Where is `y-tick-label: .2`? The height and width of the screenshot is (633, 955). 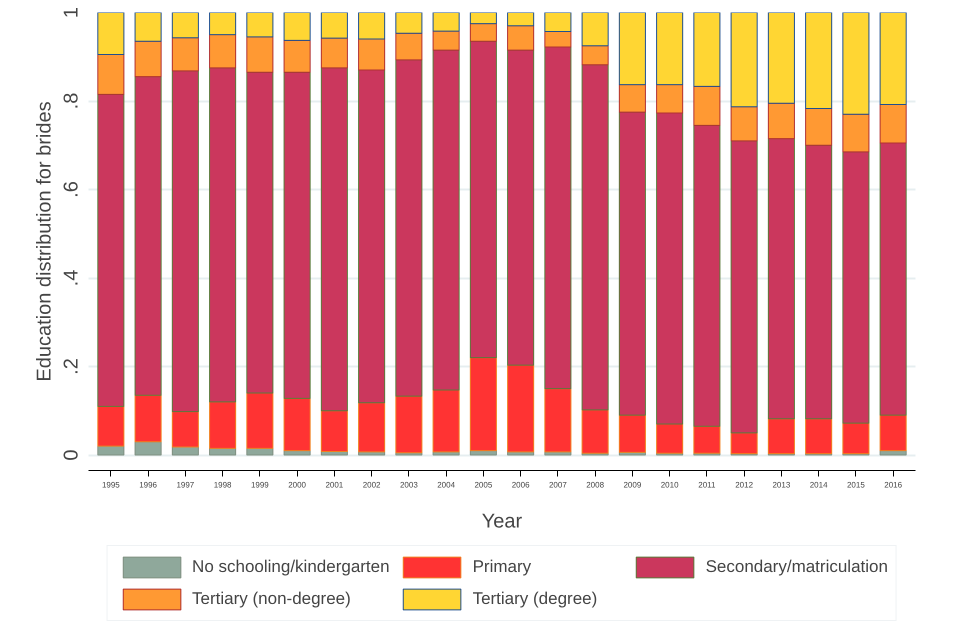
y-tick-label: .2 is located at coordinates (71, 366).